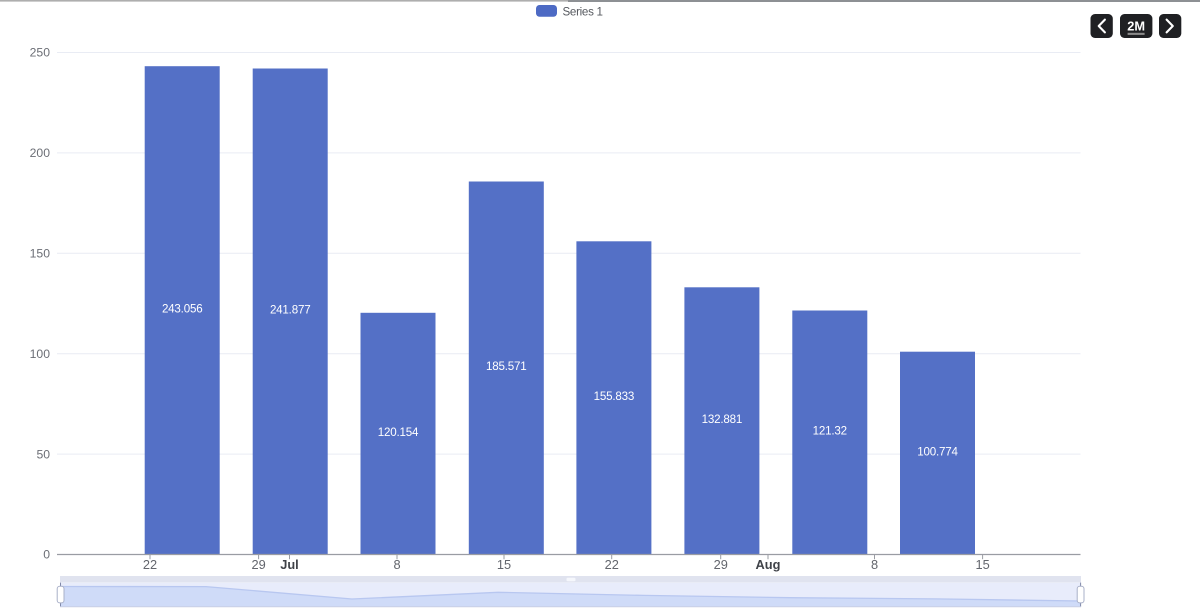 This screenshot has width=1200, height=611. What do you see at coordinates (40, 354) in the screenshot?
I see `svg-text: 100` at bounding box center [40, 354].